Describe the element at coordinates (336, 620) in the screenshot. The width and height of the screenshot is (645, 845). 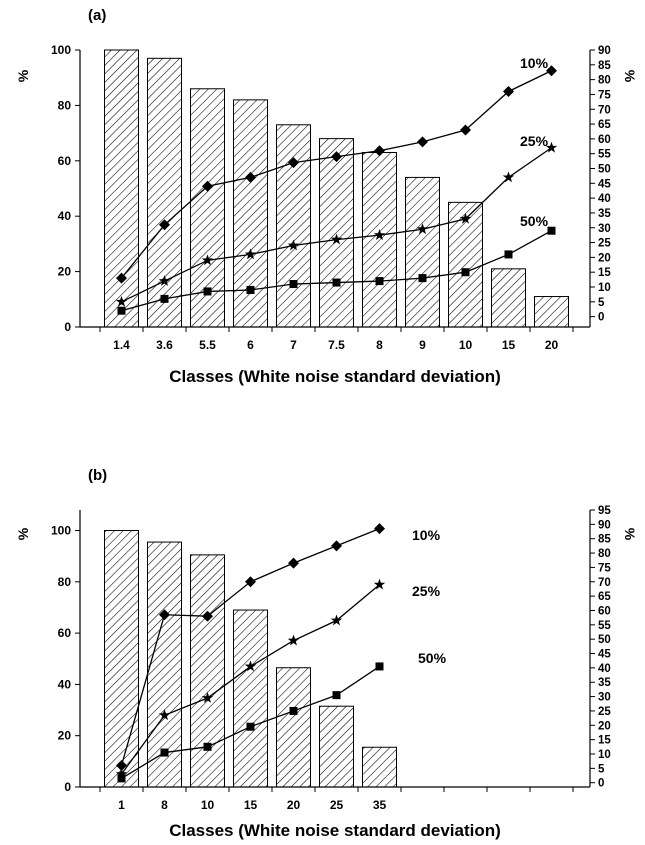
I see `point-25%-25` at that location.